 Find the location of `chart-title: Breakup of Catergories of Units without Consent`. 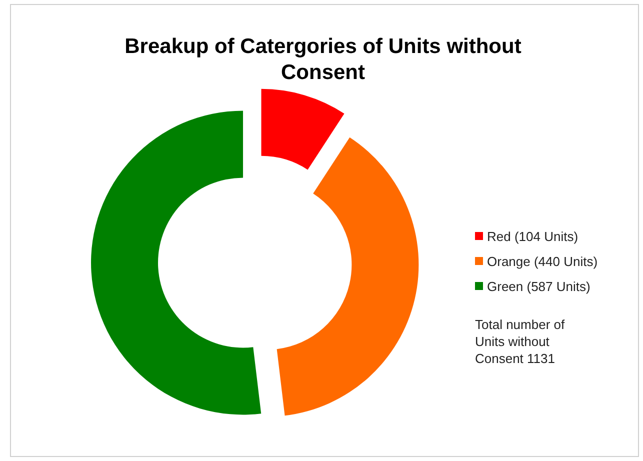

chart-title: Breakup of Catergories of Units without Consent is located at coordinates (323, 59).